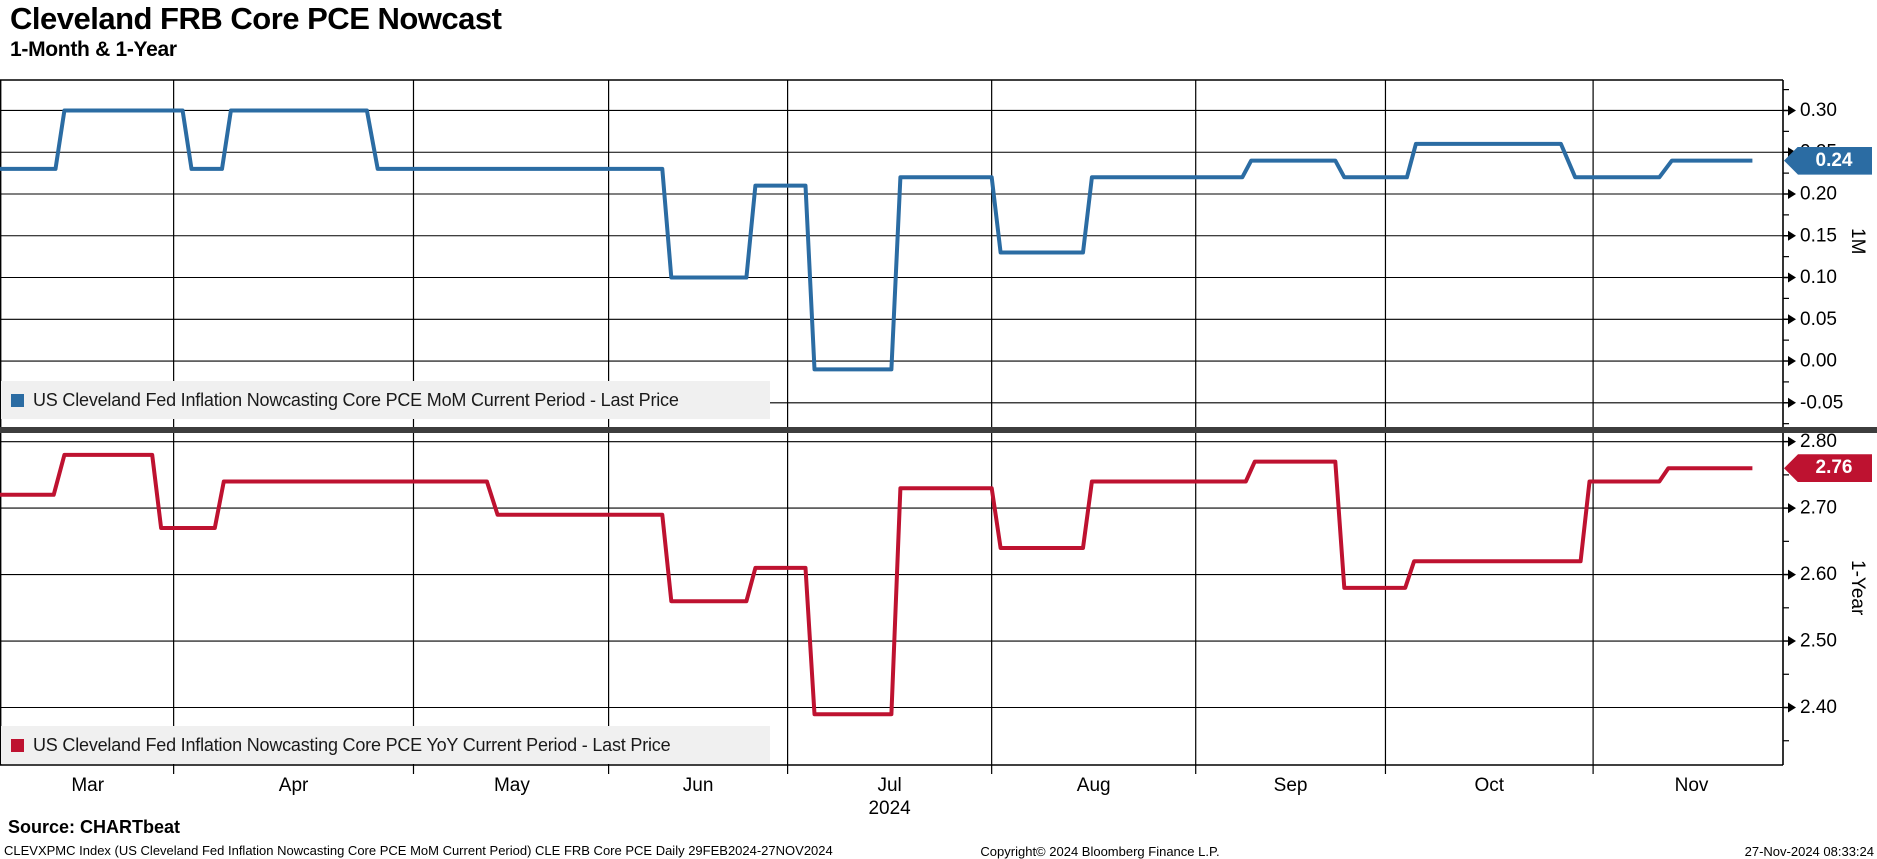 The image size is (1877, 859). Describe the element at coordinates (1291, 785) in the screenshot. I see `x-month-label: Sep` at that location.